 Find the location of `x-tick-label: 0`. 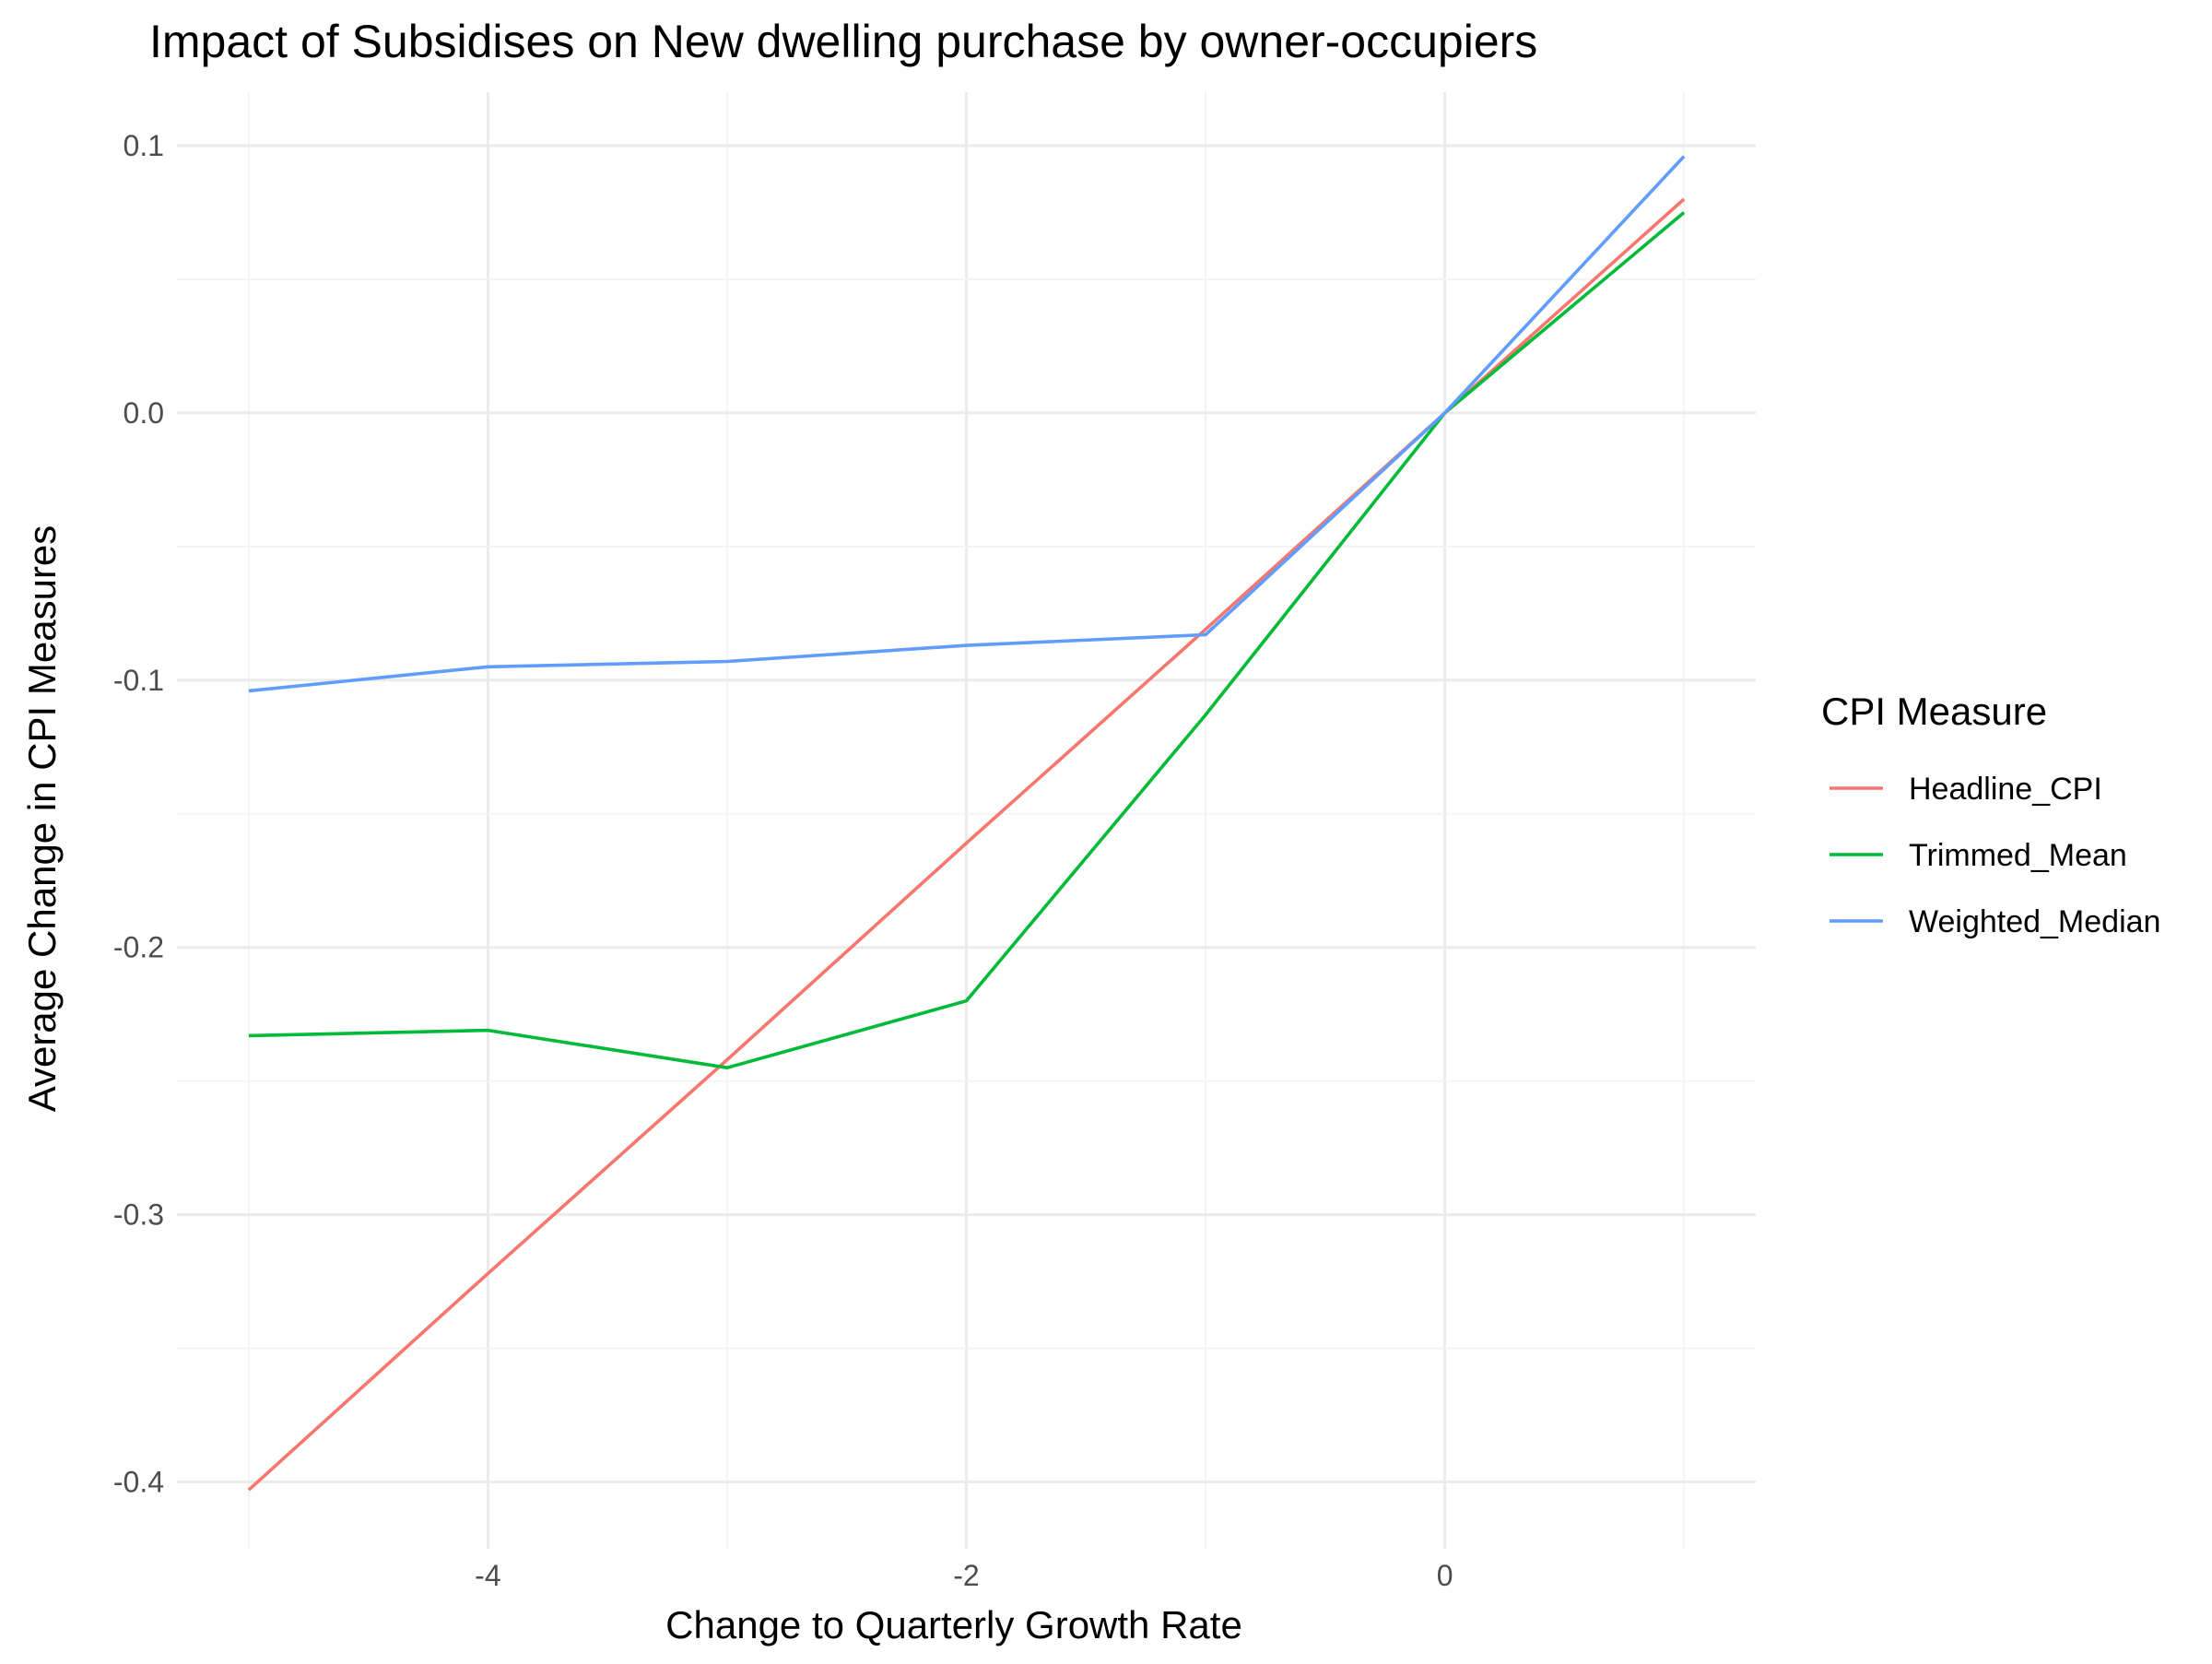

x-tick-label: 0 is located at coordinates (1445, 1575).